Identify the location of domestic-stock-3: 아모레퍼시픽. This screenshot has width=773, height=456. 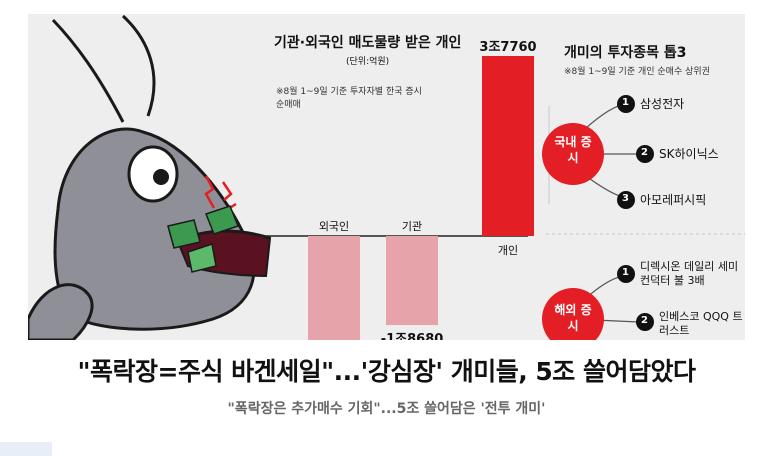
(673, 200).